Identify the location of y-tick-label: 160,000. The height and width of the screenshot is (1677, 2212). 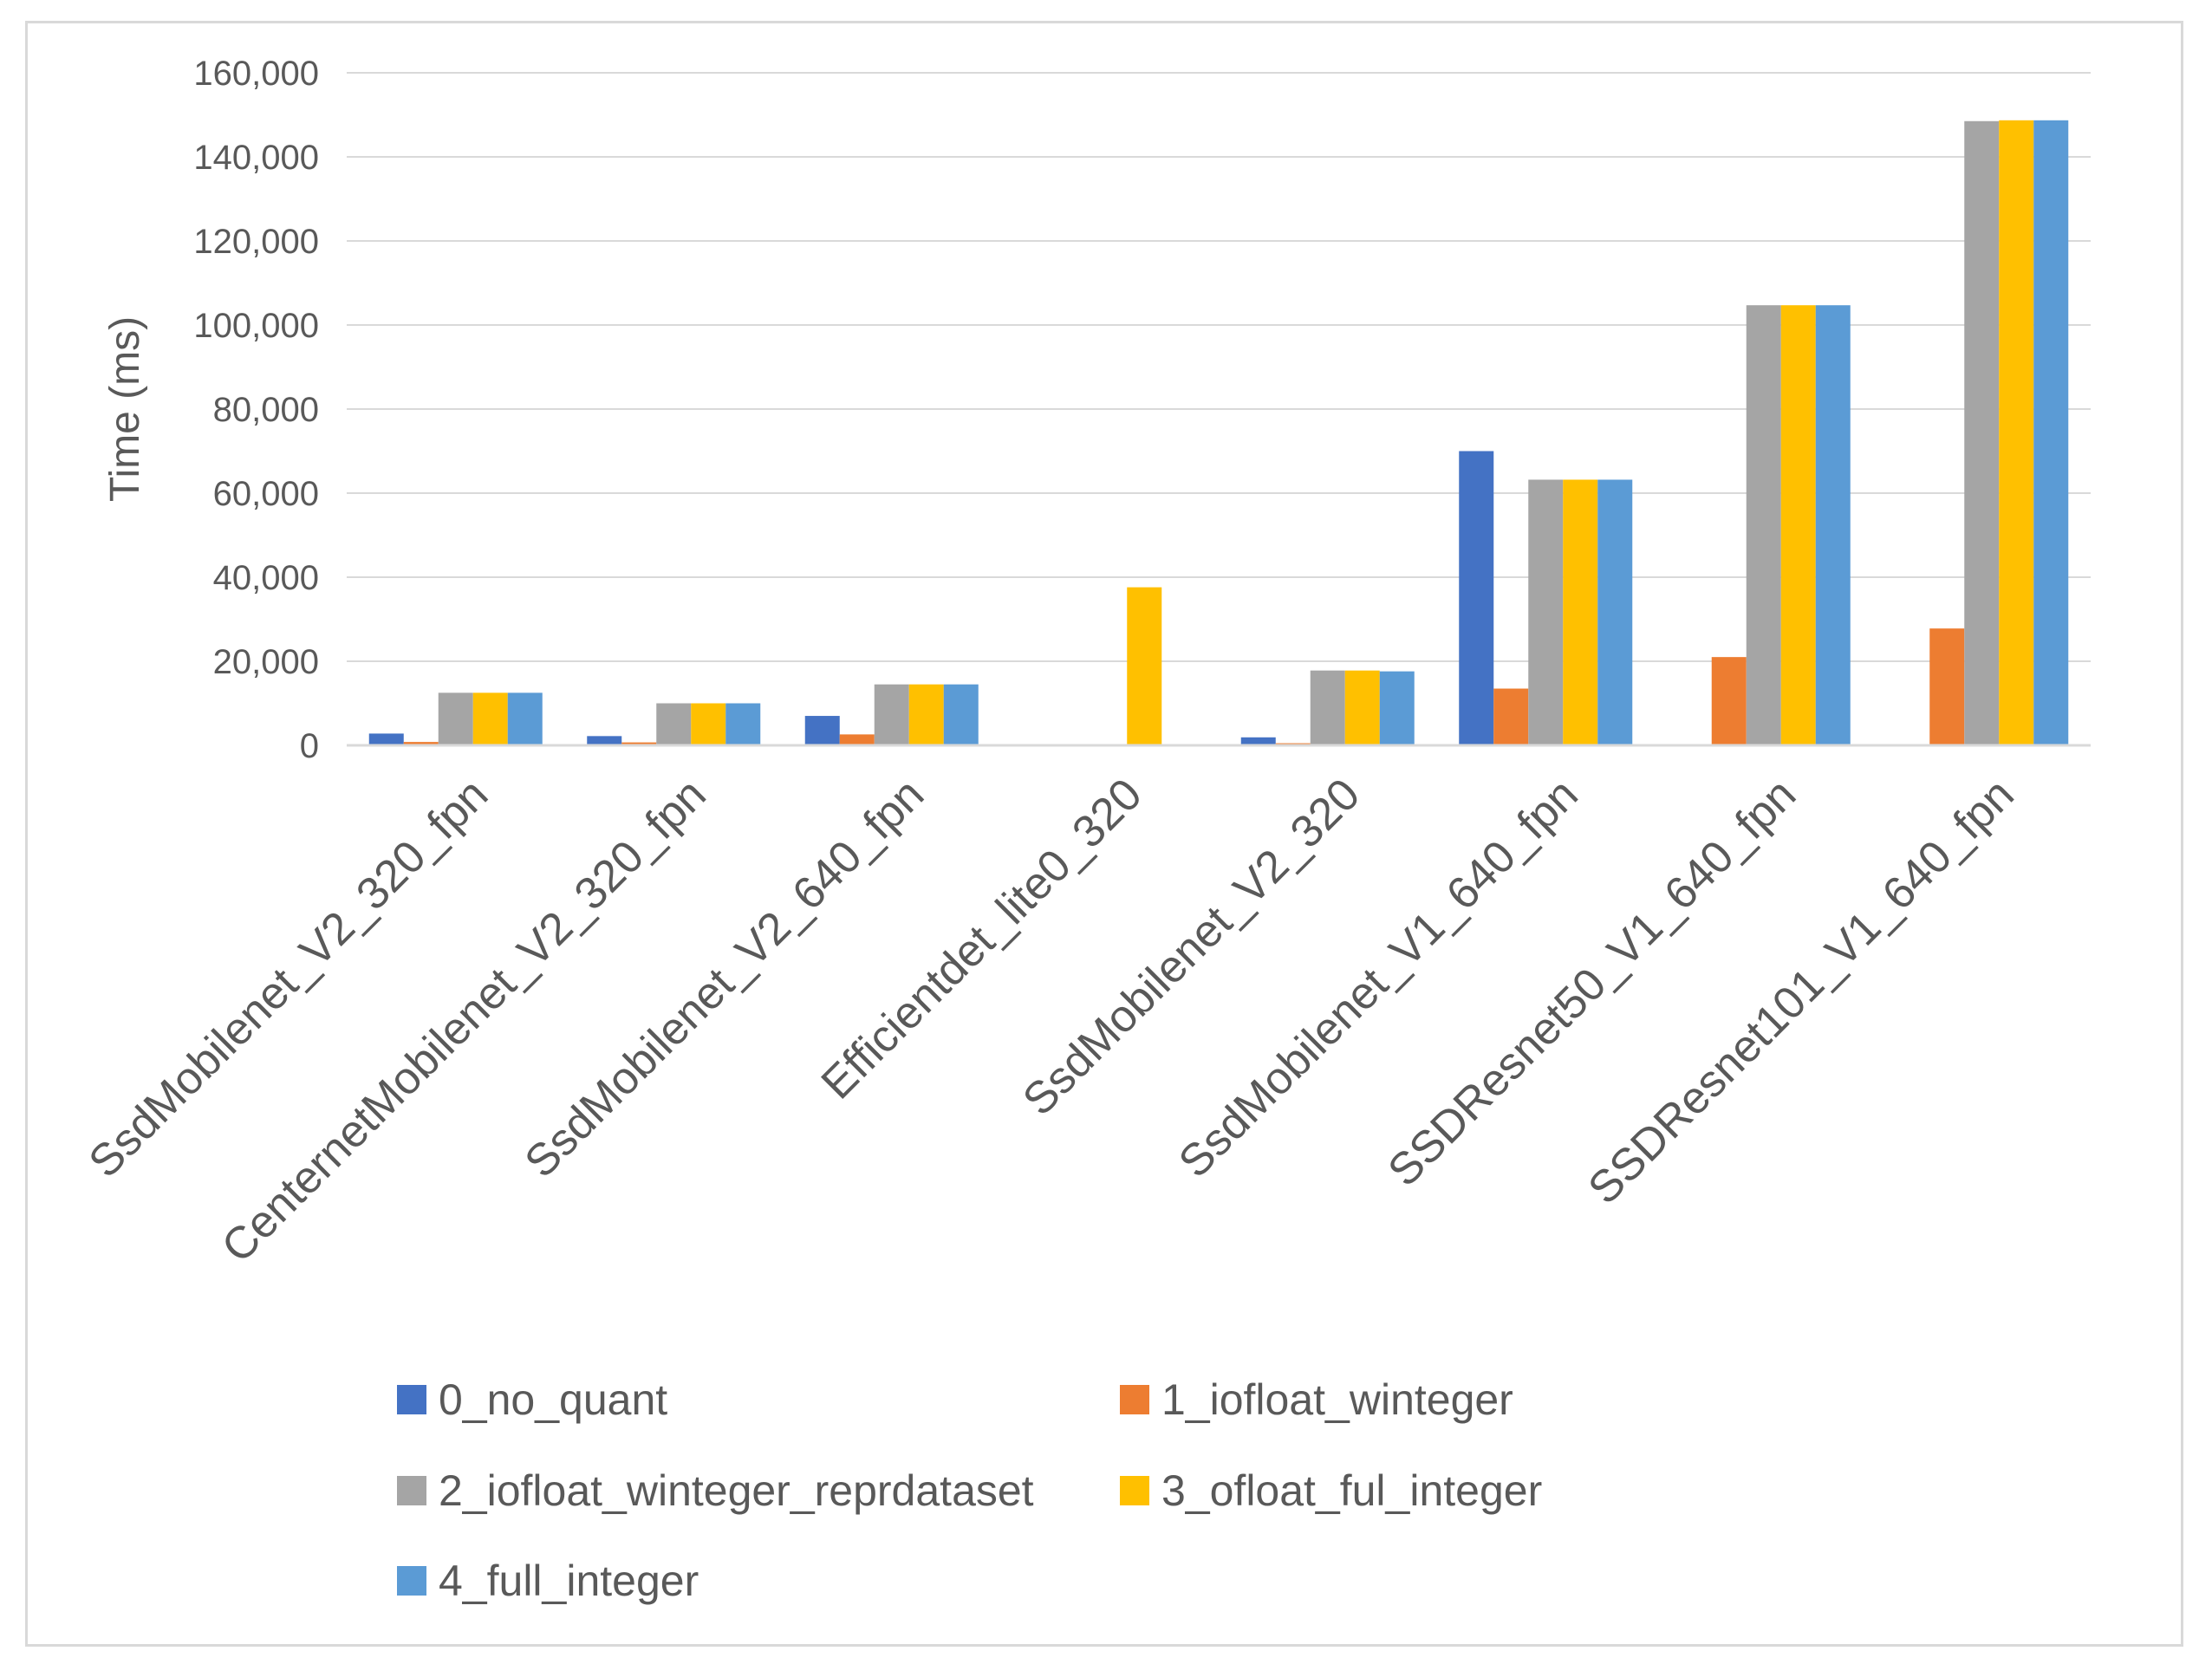
(256, 74).